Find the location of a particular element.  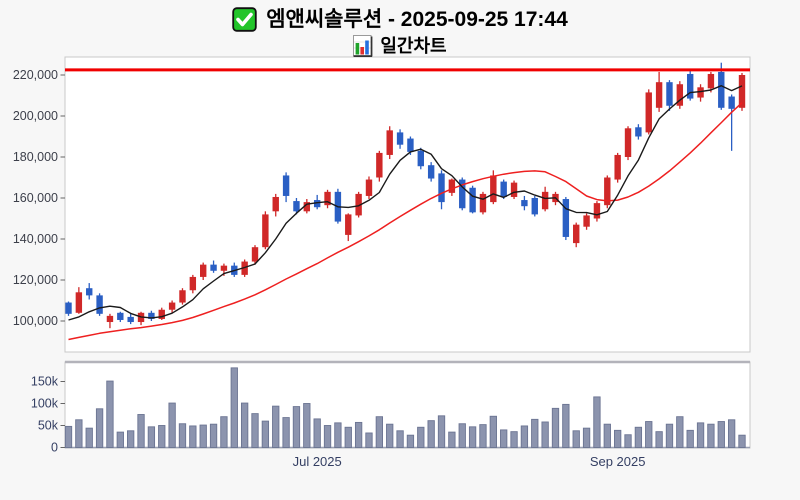

chart-subtitle: 일간차트 is located at coordinates (413, 46).